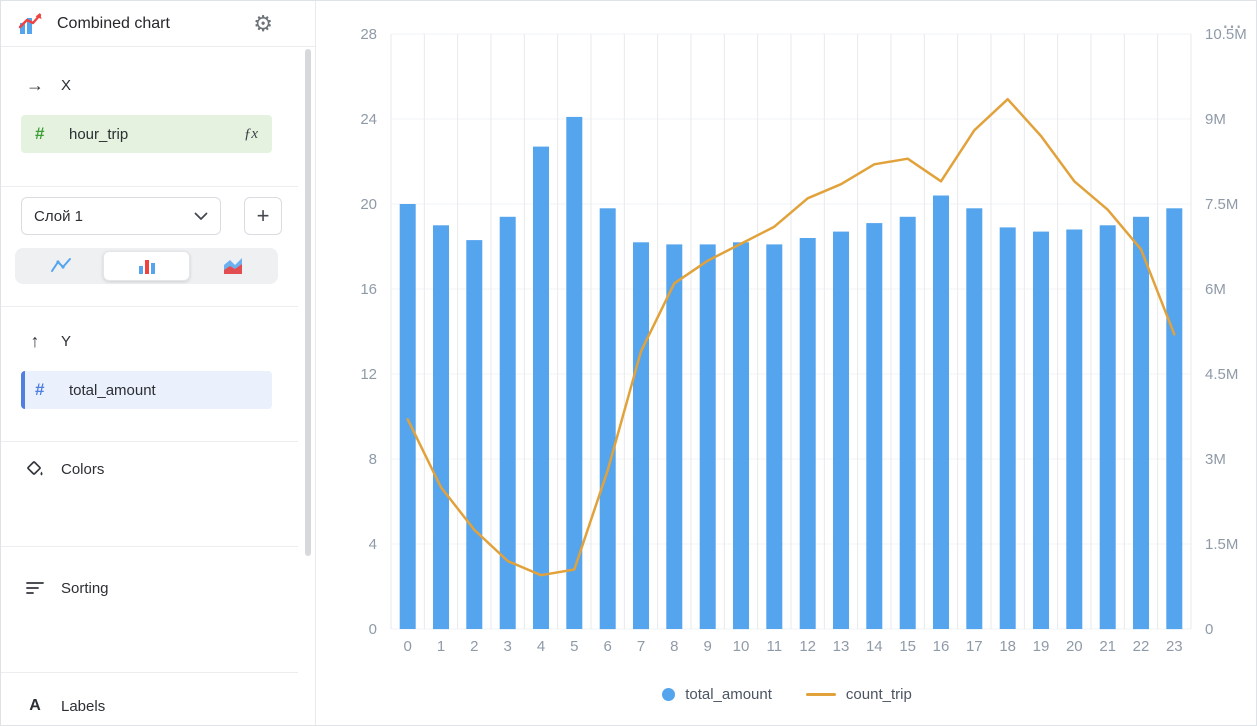 The image size is (1257, 726). I want to click on svg-text: 3, so click(508, 646).